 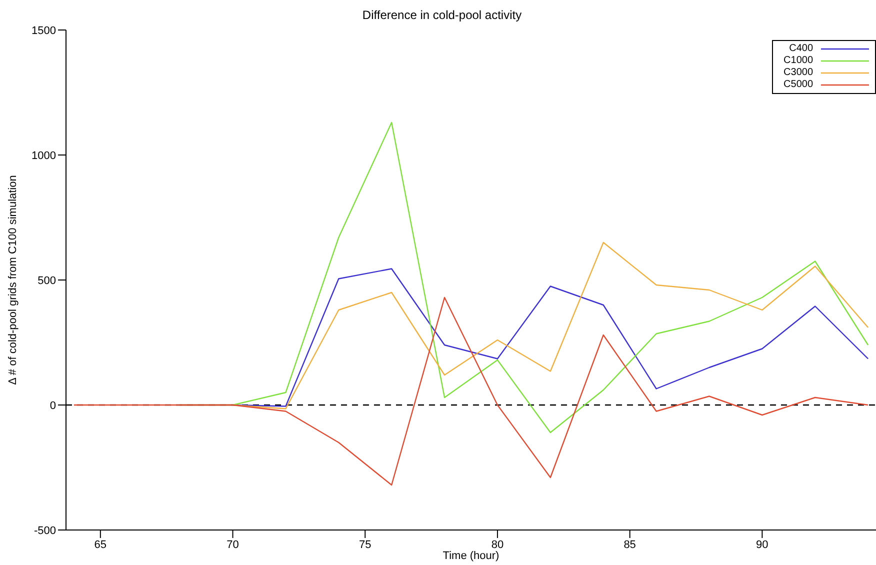 What do you see at coordinates (45, 530) in the screenshot?
I see `y-tick-label: -500` at bounding box center [45, 530].